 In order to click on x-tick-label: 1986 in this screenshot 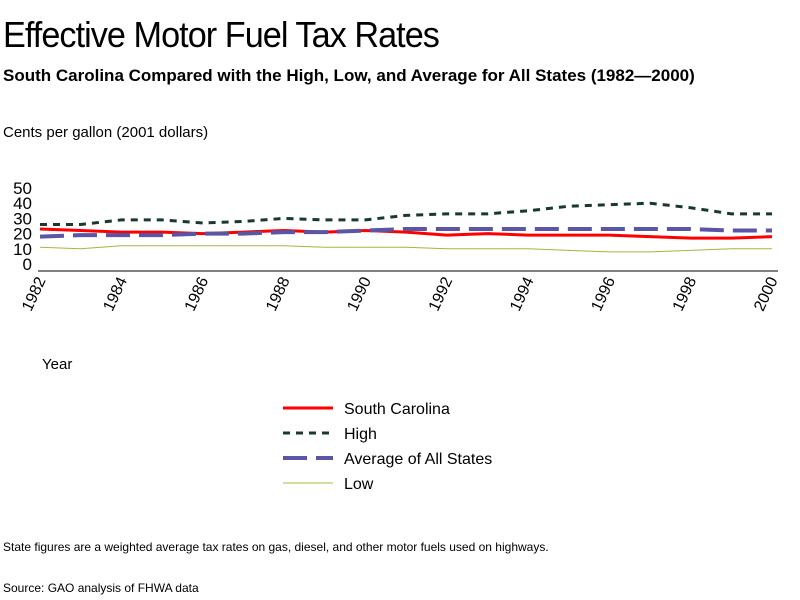, I will do `click(197, 294)`.